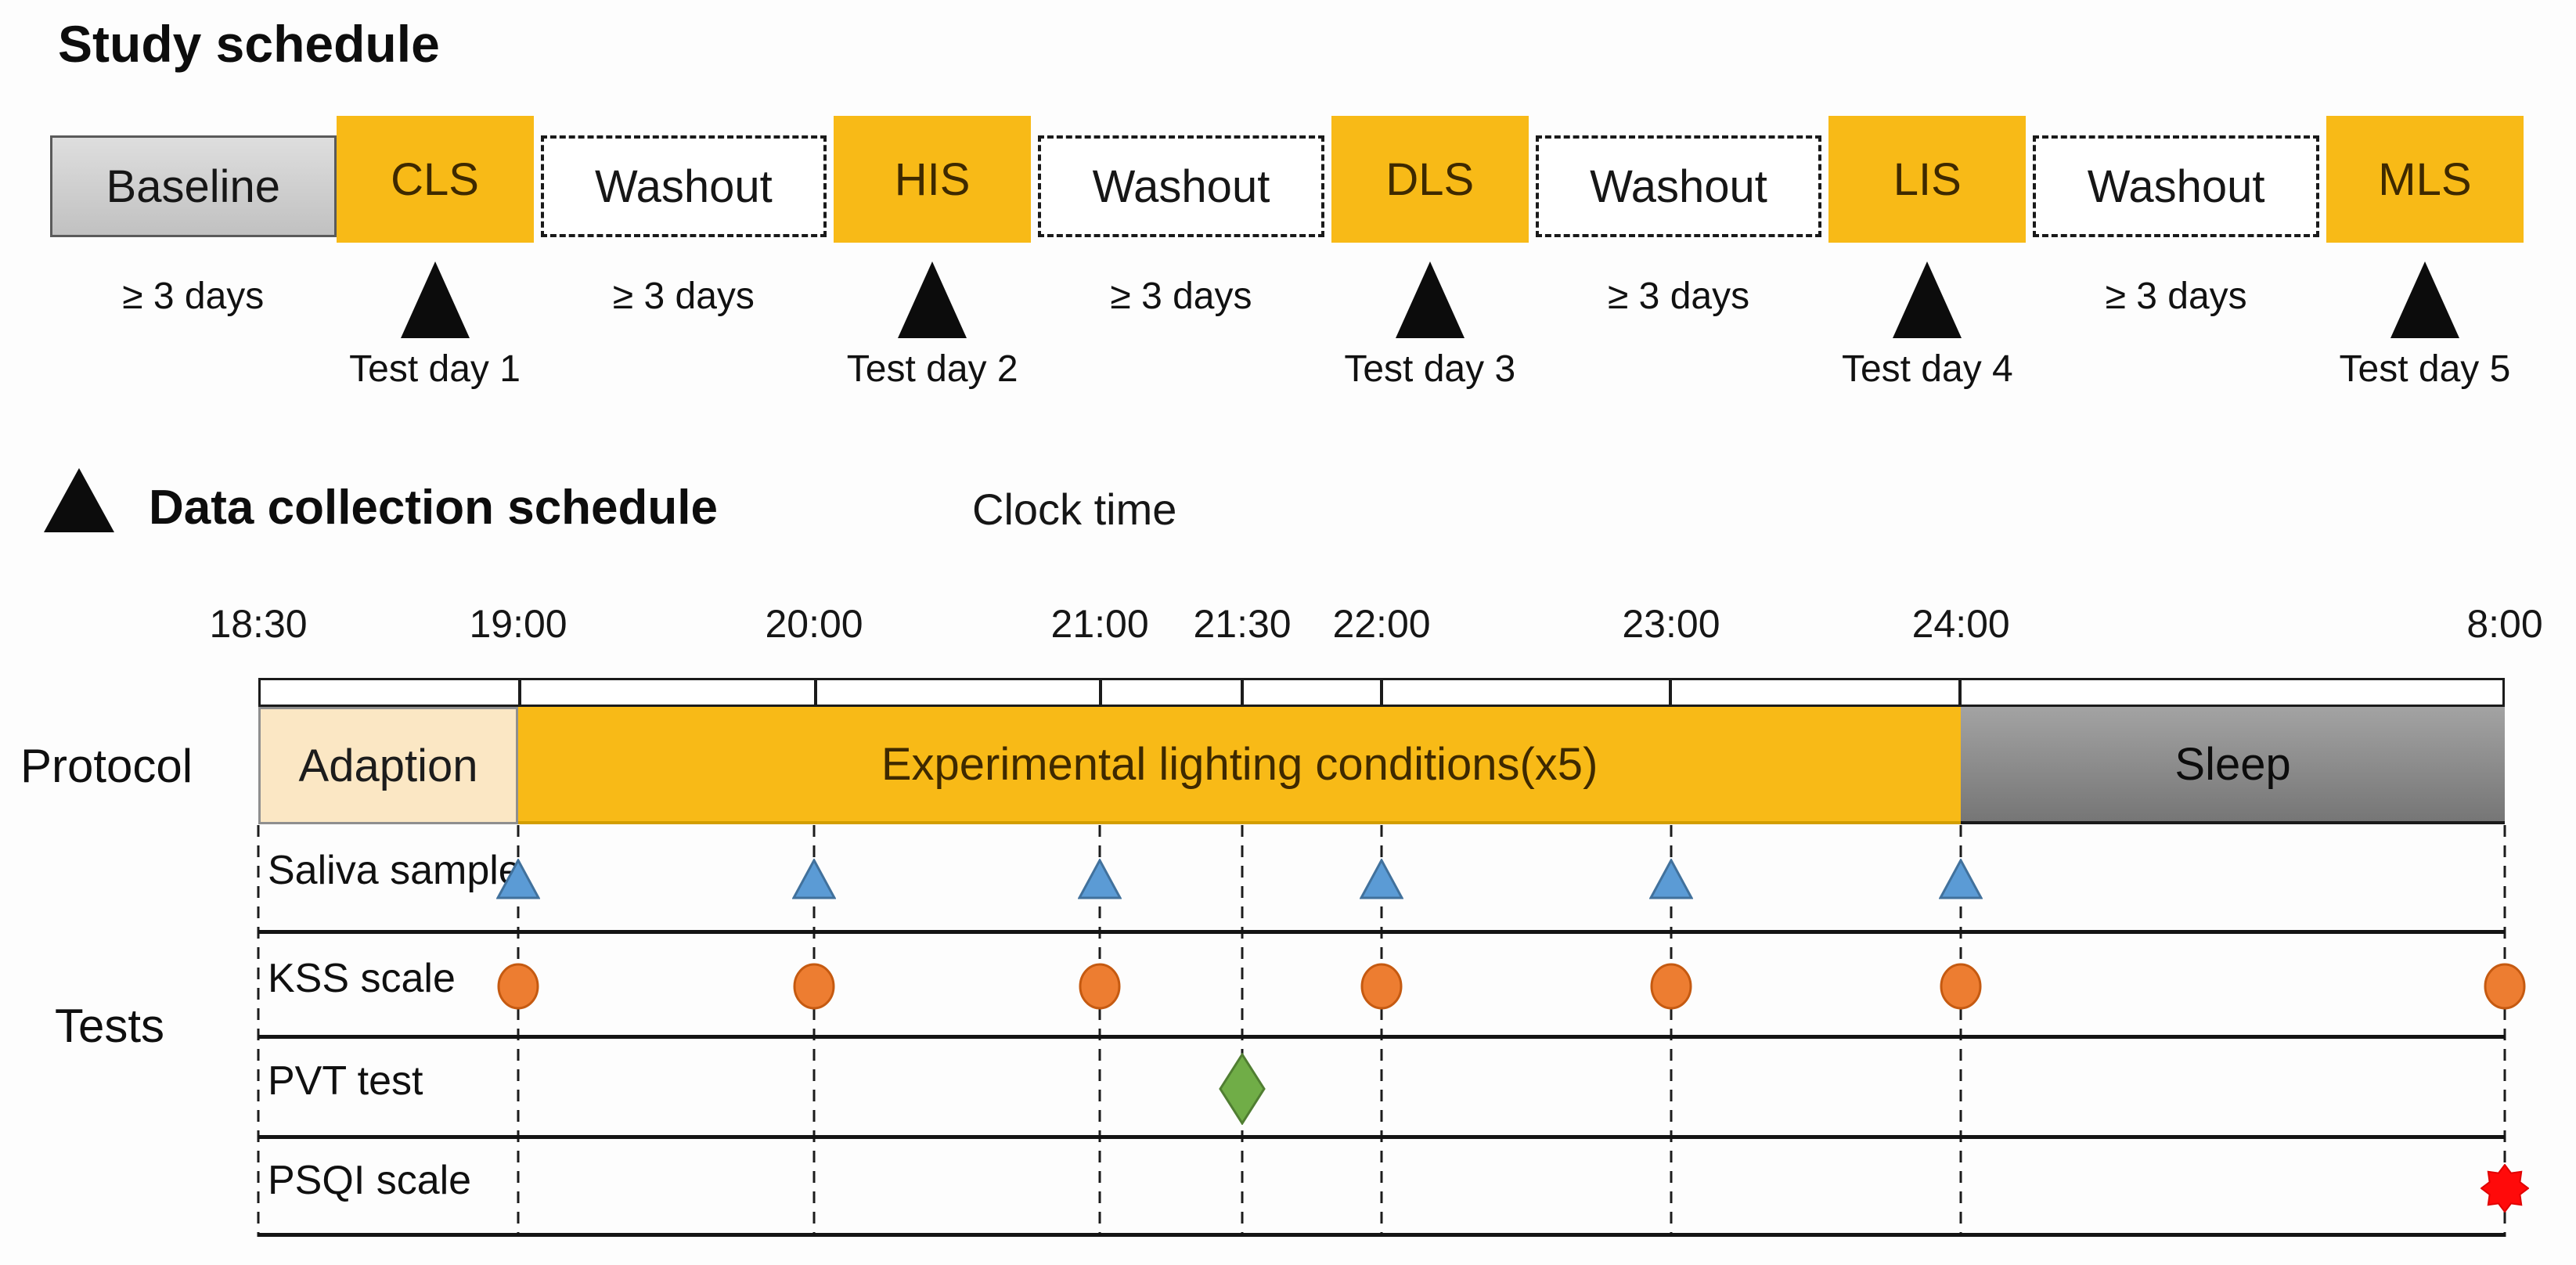 This screenshot has width=2576, height=1265. Describe the element at coordinates (1927, 179) in the screenshot. I see `study-box-lis: LIS` at that location.